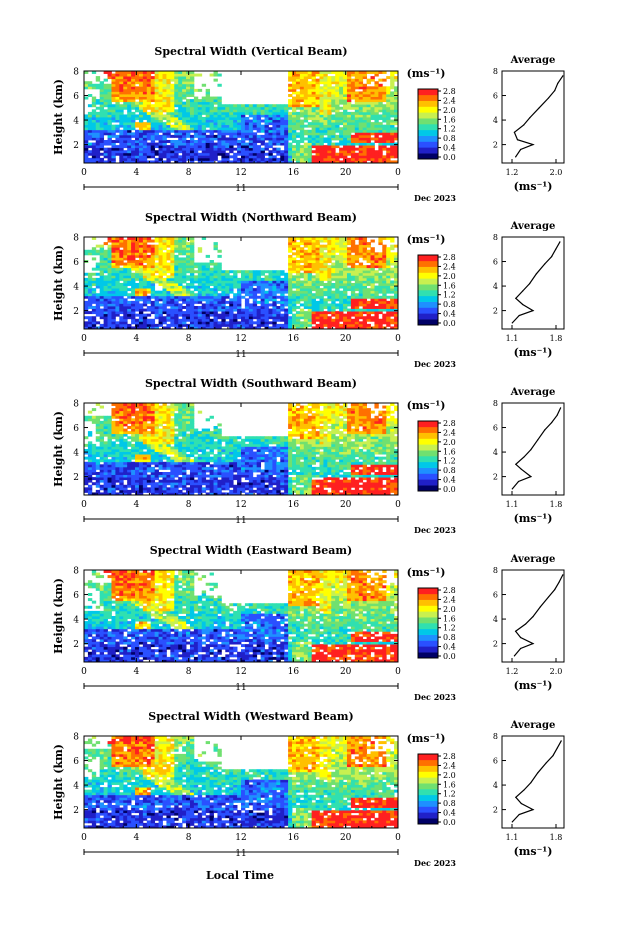 The width and height of the screenshot is (618, 929). What do you see at coordinates (449, 129) in the screenshot?
I see `colorbar-tick-label: 1.2` at bounding box center [449, 129].